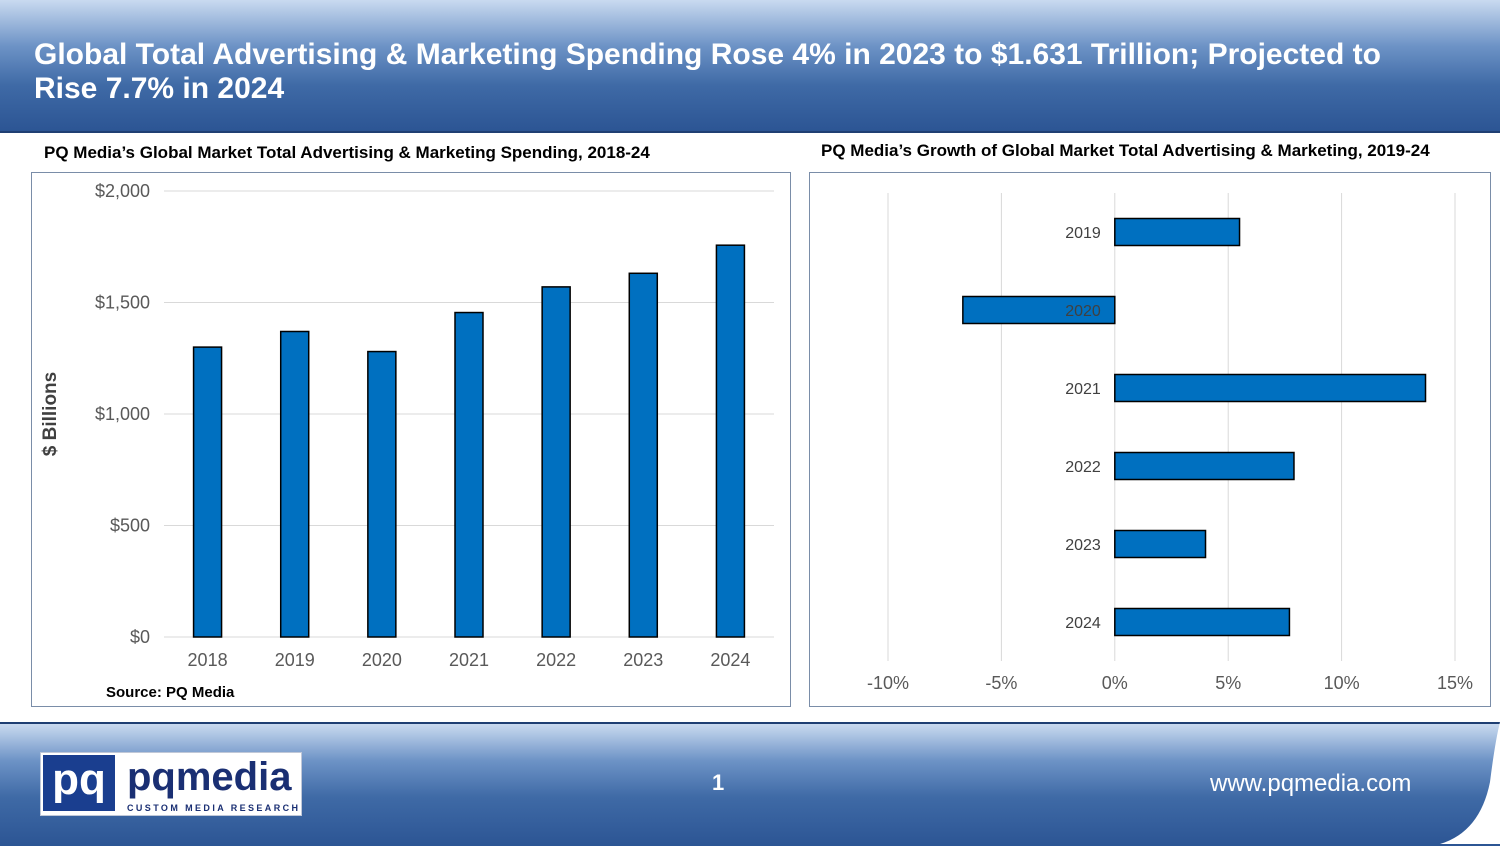 The height and width of the screenshot is (846, 1500). I want to click on bar-2018, so click(207, 492).